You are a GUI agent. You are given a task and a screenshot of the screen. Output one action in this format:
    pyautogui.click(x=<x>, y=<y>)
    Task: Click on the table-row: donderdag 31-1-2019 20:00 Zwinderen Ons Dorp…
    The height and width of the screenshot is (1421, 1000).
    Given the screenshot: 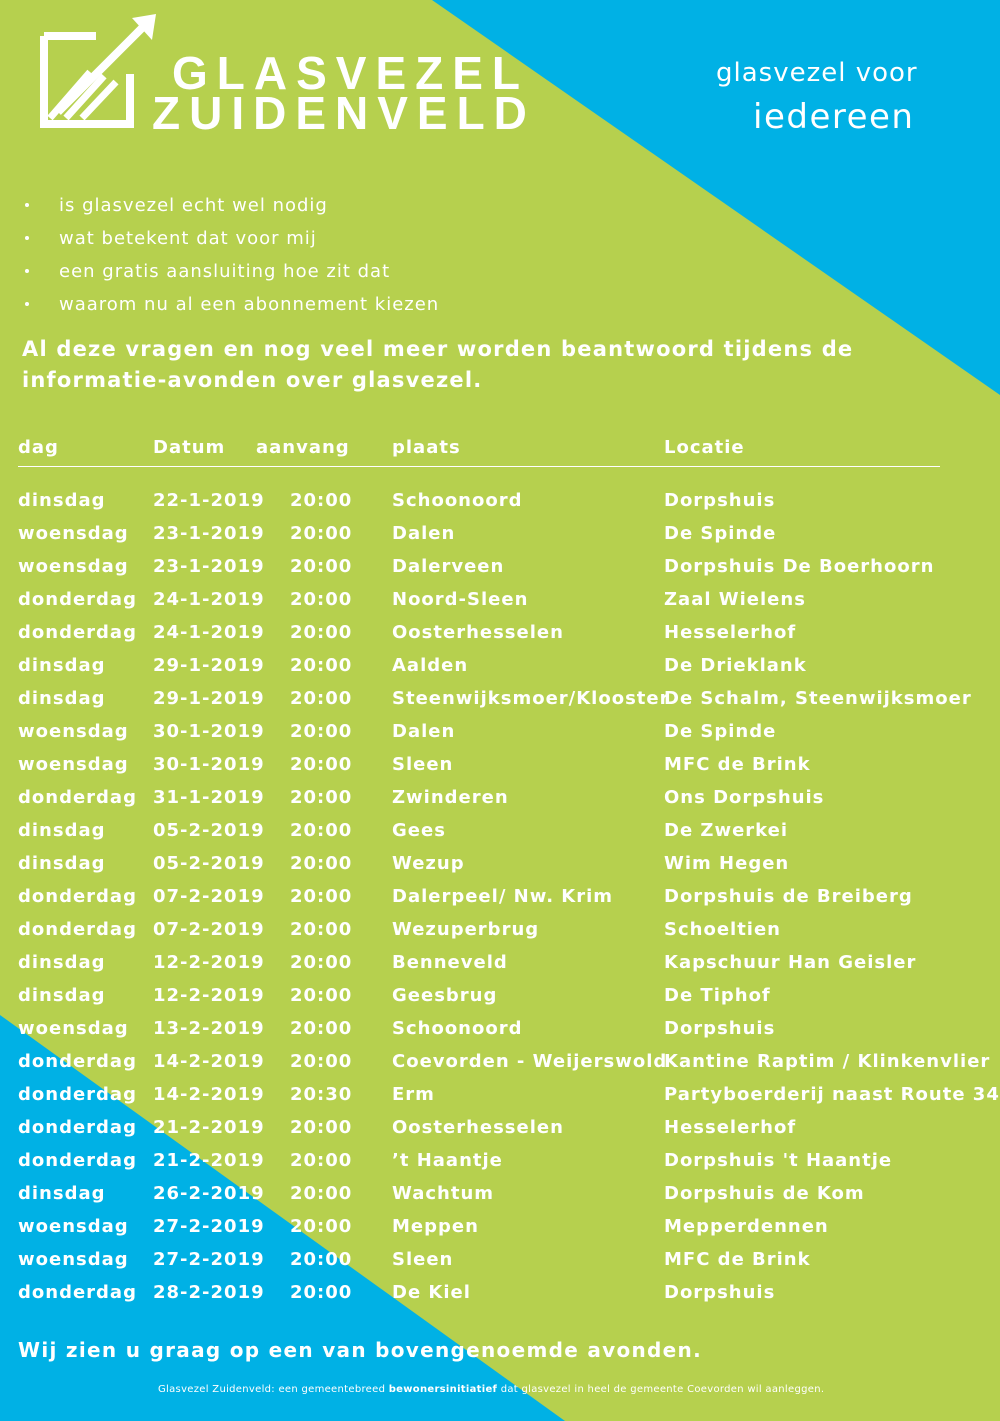 What is the action you would take?
    pyautogui.click(x=500, y=797)
    